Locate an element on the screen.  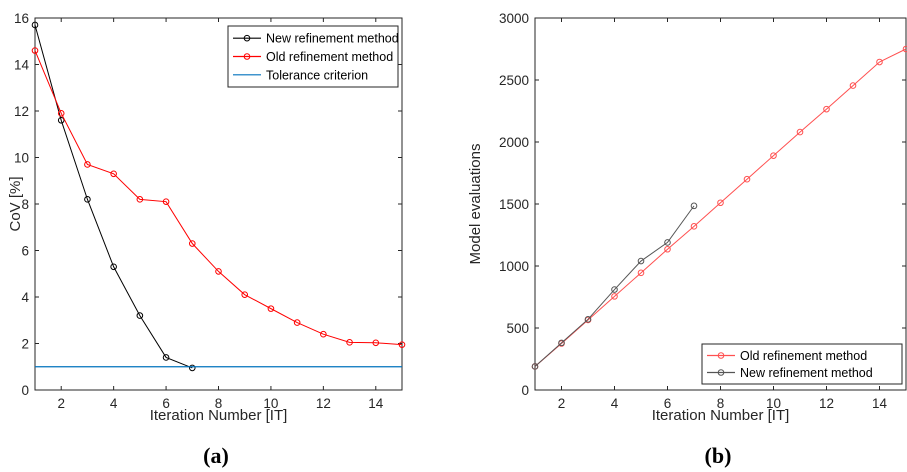
legend-box is located at coordinates (802, 364).